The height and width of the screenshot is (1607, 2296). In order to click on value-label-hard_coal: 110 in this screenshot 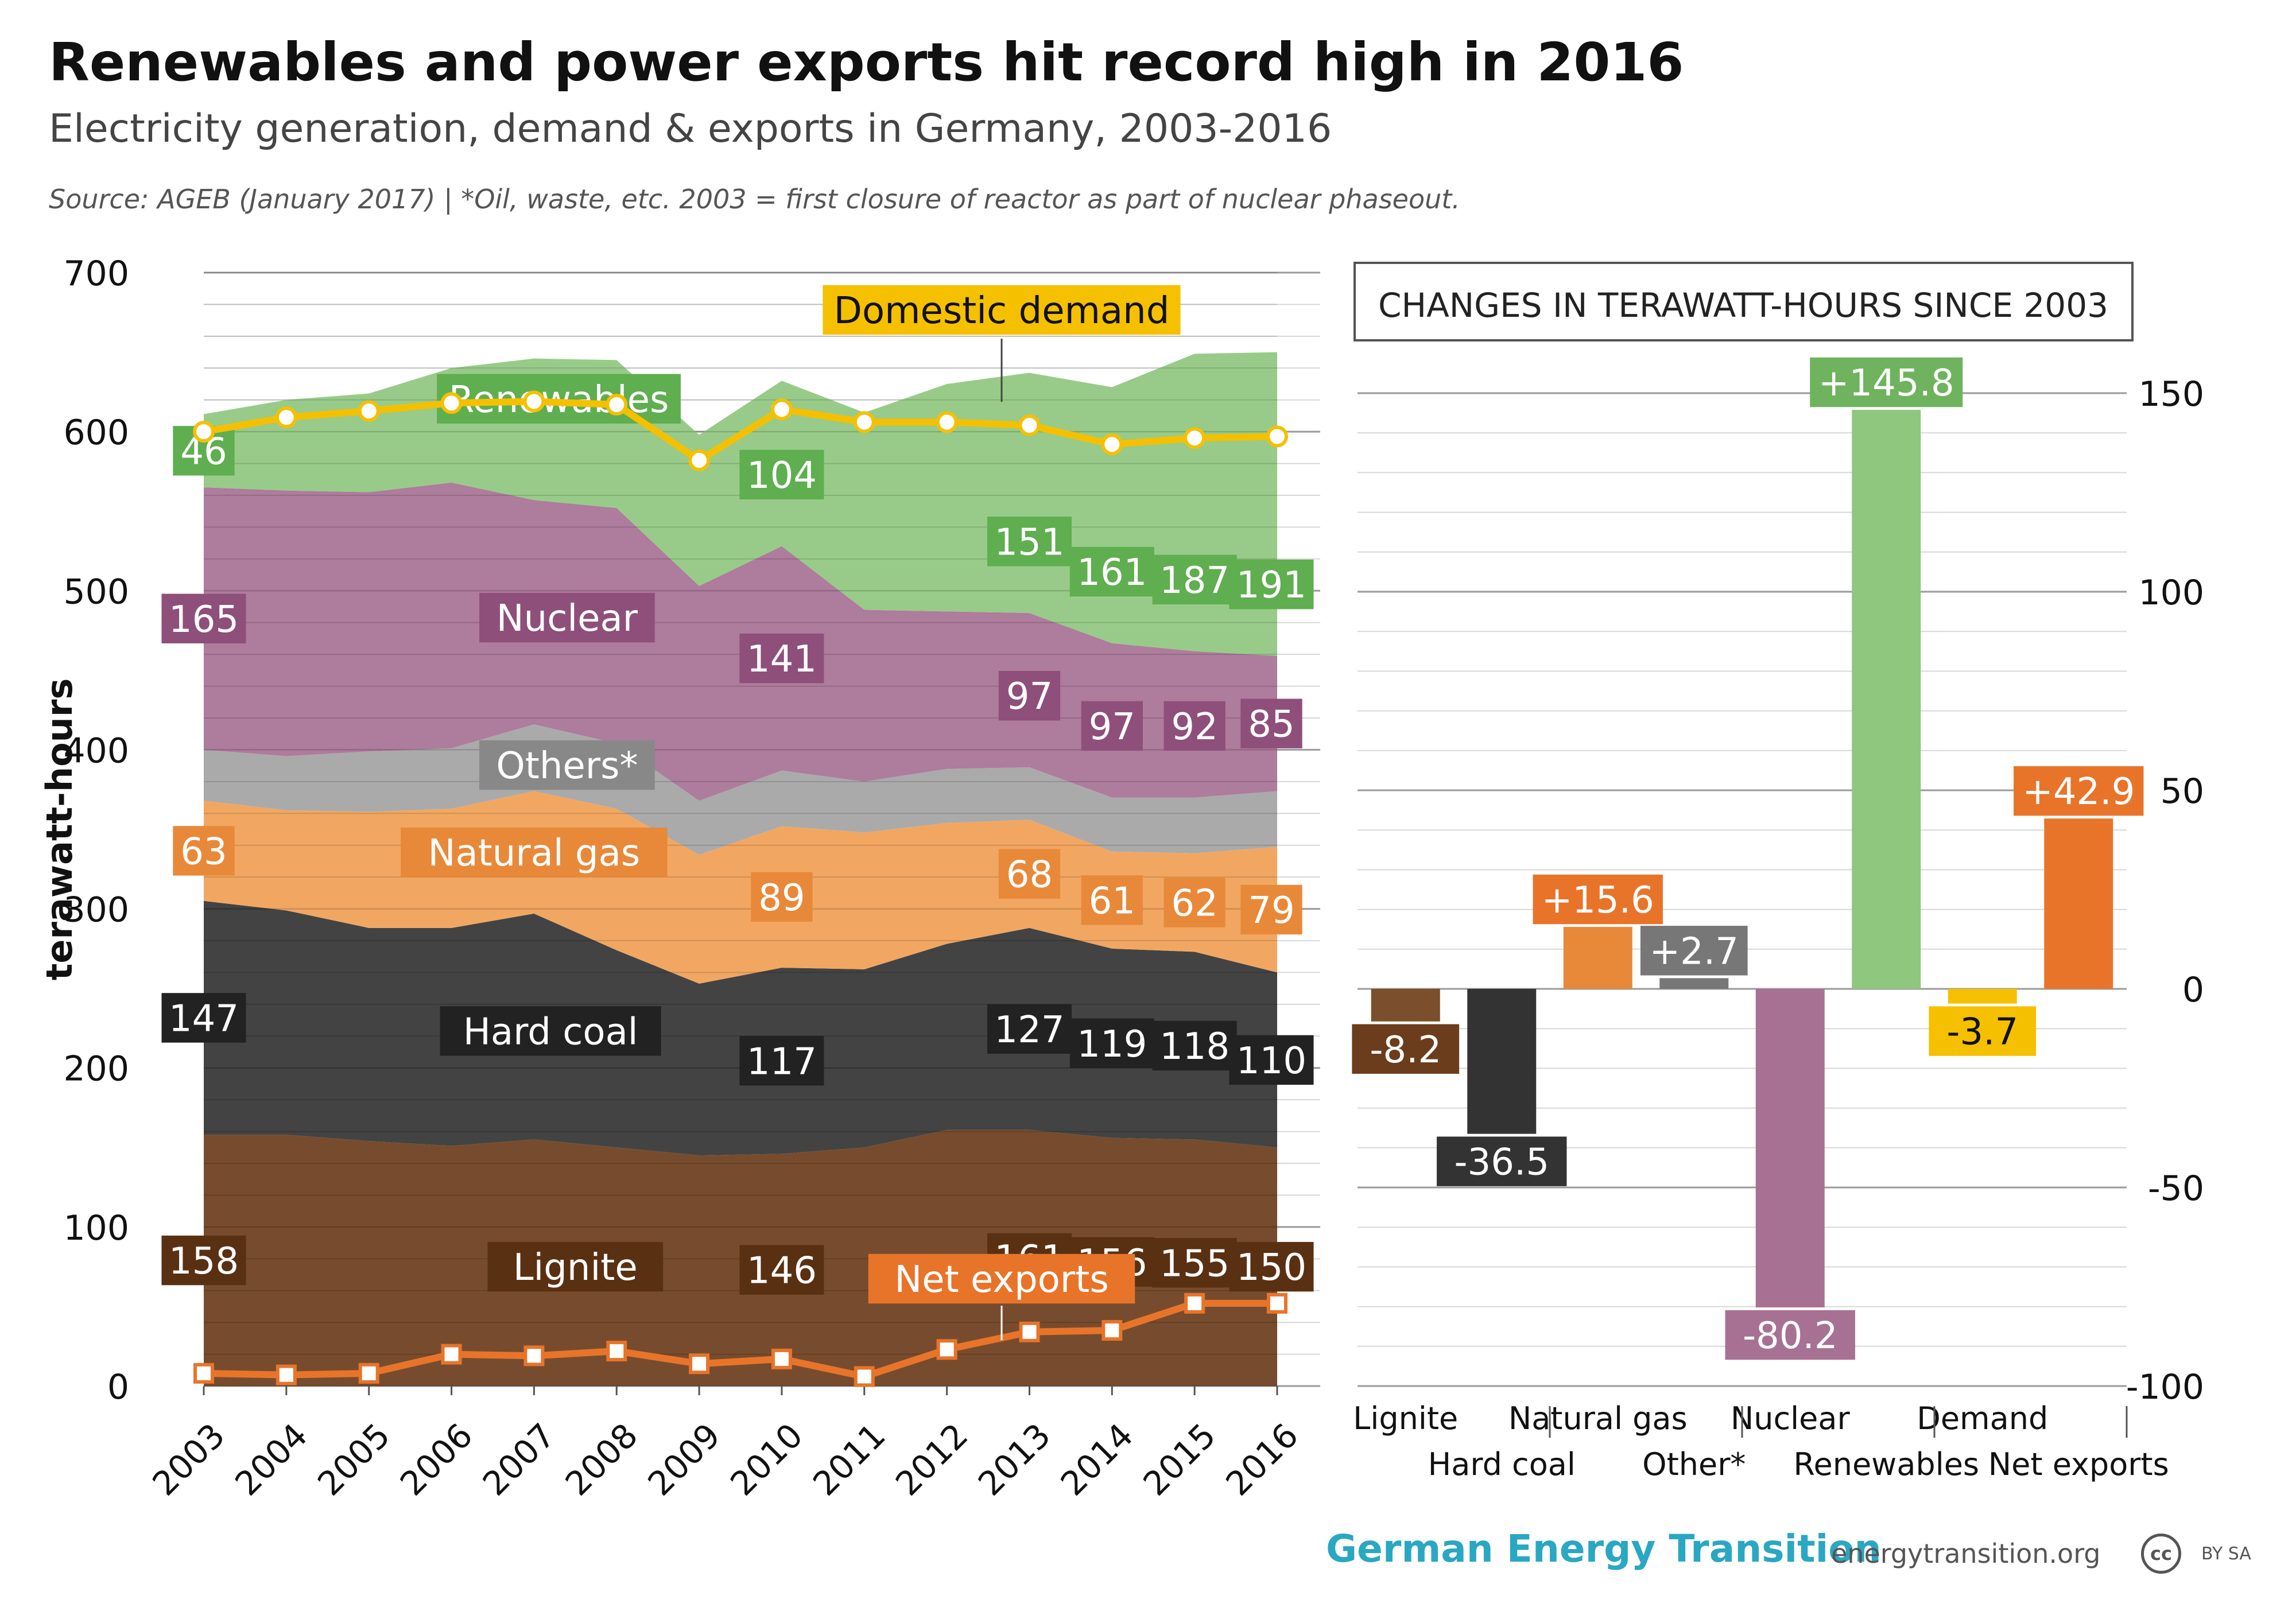, I will do `click(1271, 1061)`.